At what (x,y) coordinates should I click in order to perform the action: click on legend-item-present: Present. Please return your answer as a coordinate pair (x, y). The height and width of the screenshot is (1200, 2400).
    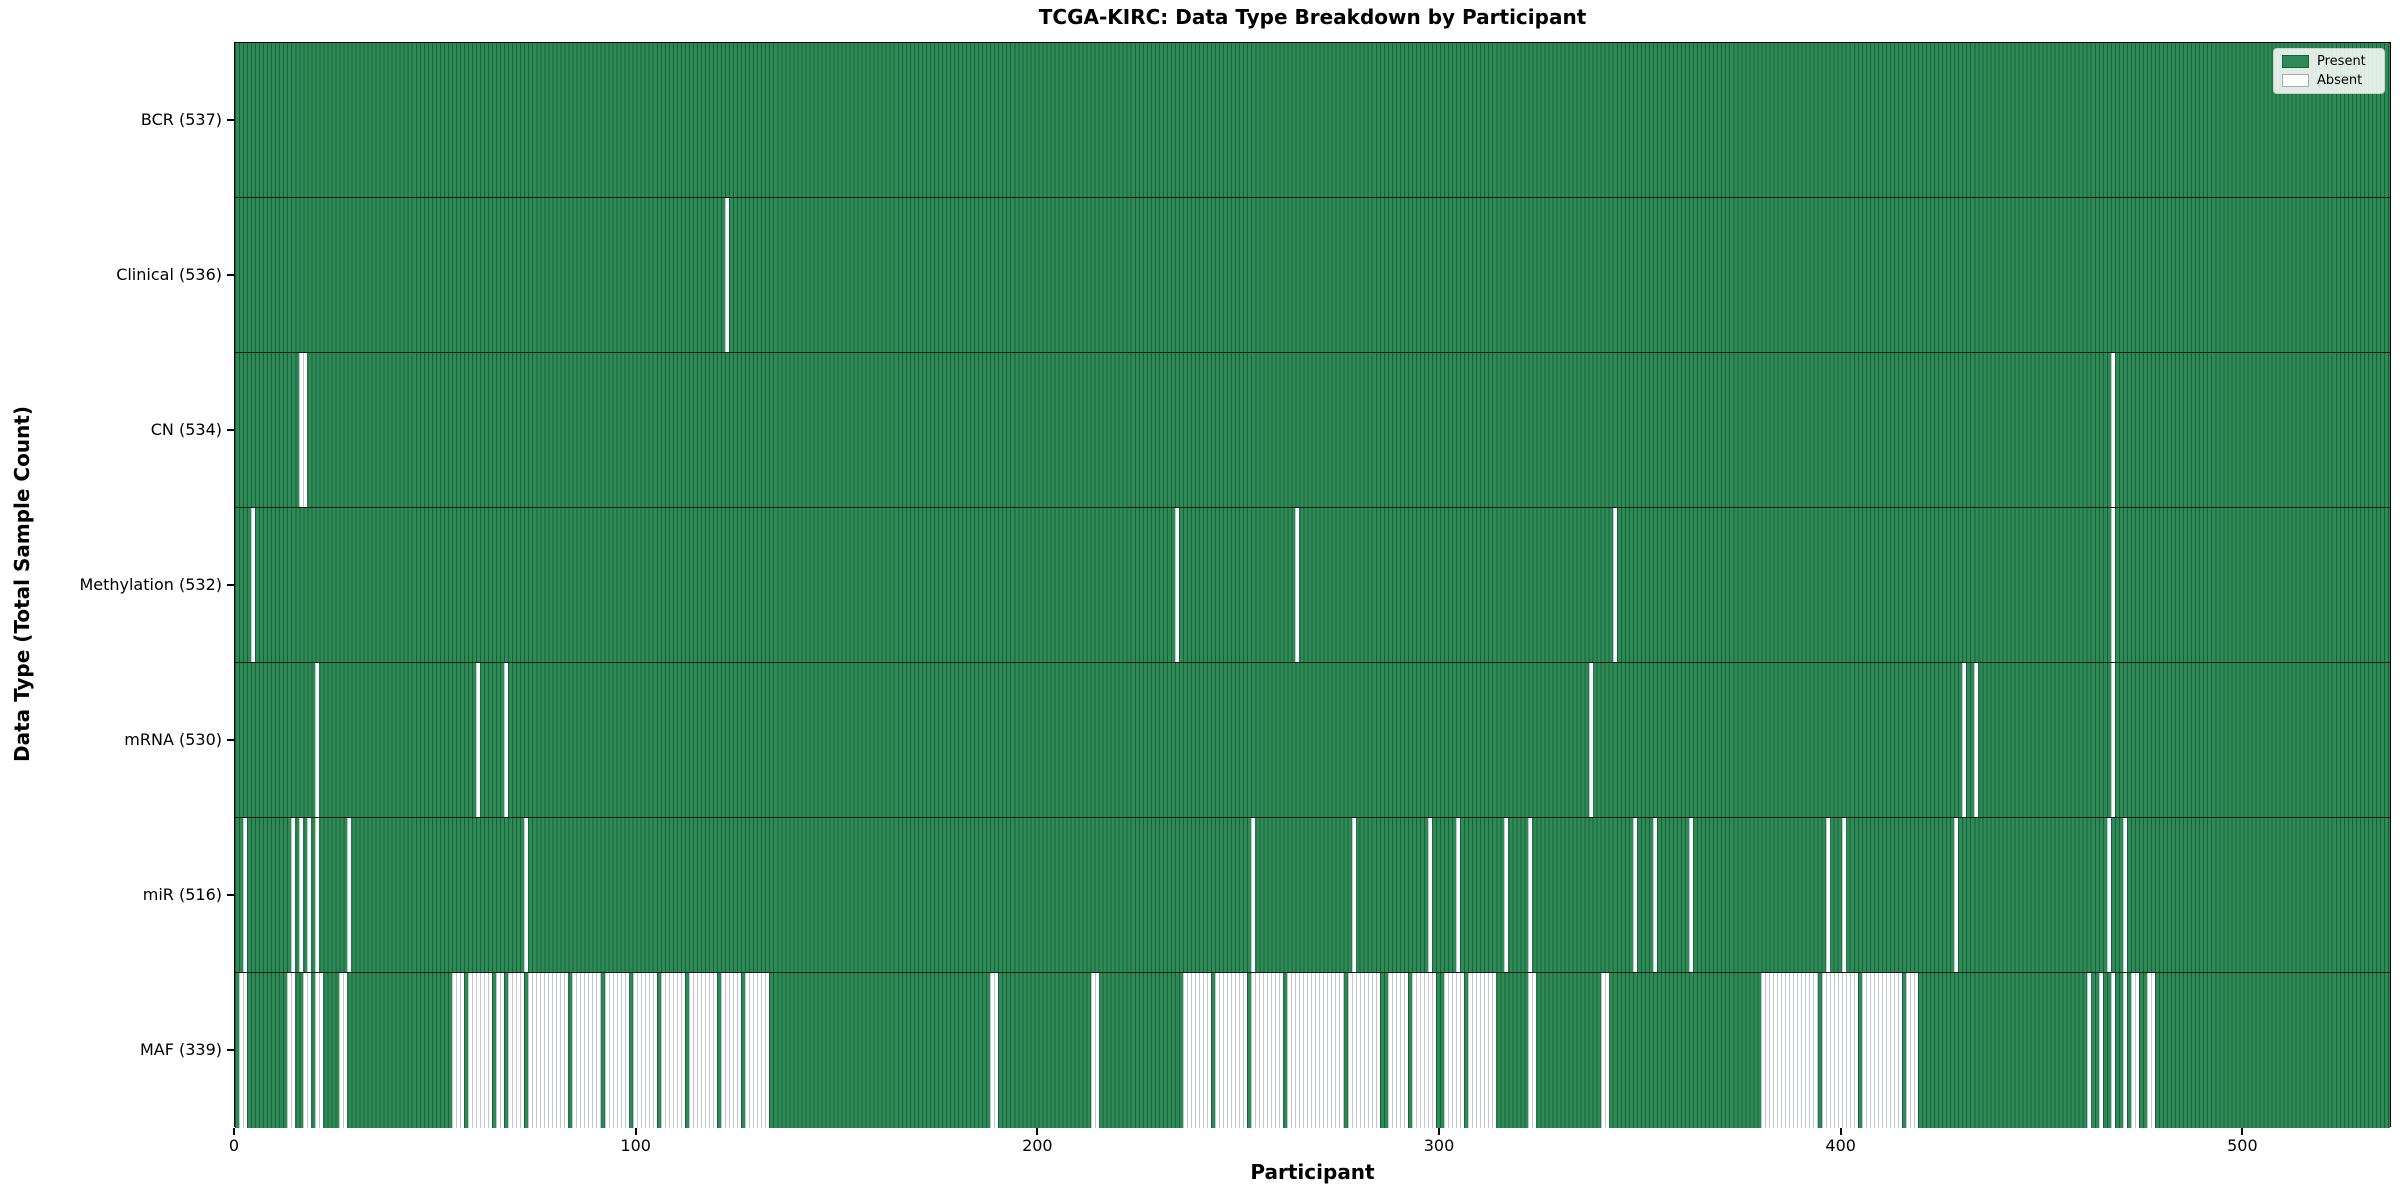
    Looking at the image, I should click on (2329, 61).